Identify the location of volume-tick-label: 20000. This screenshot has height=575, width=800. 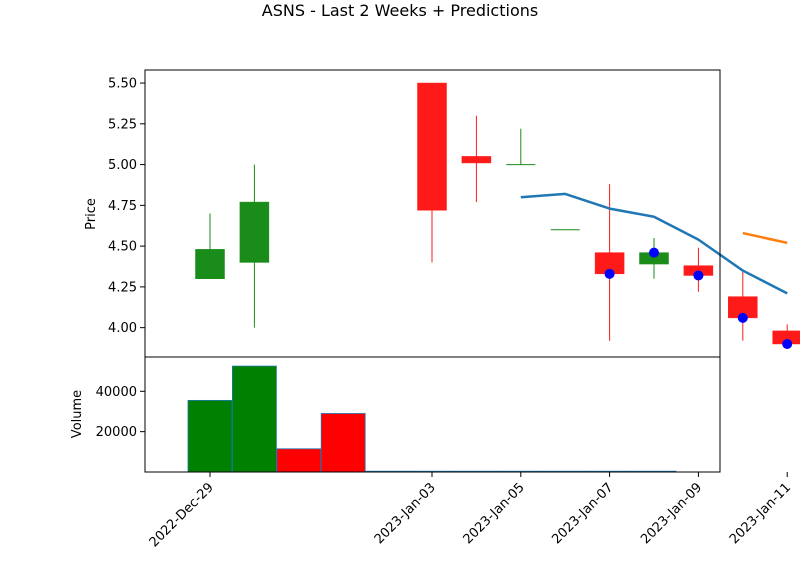
(116, 432).